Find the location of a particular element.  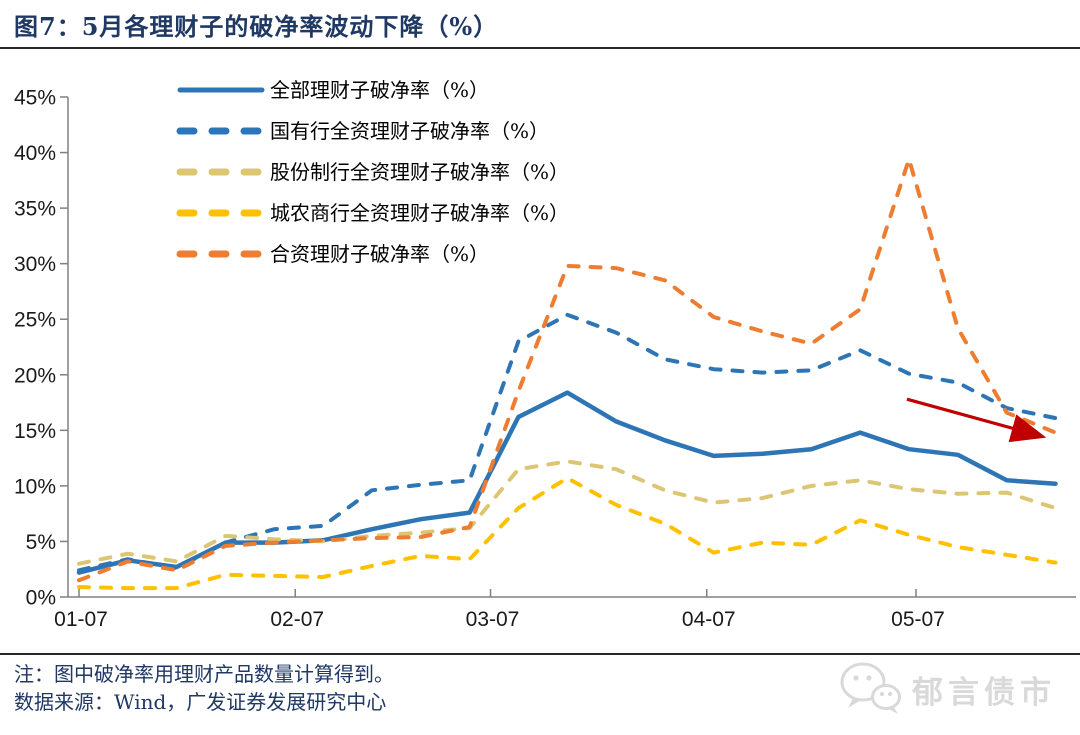

legend-item-all-wmc: 全部理财子破净率（%） is located at coordinates (333, 90).